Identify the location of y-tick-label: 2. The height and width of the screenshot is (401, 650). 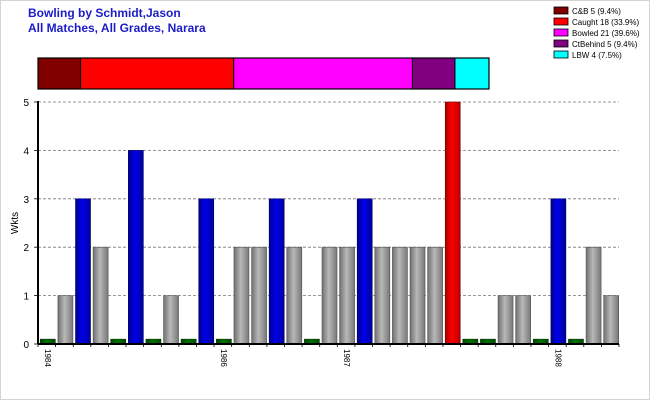
(26, 248).